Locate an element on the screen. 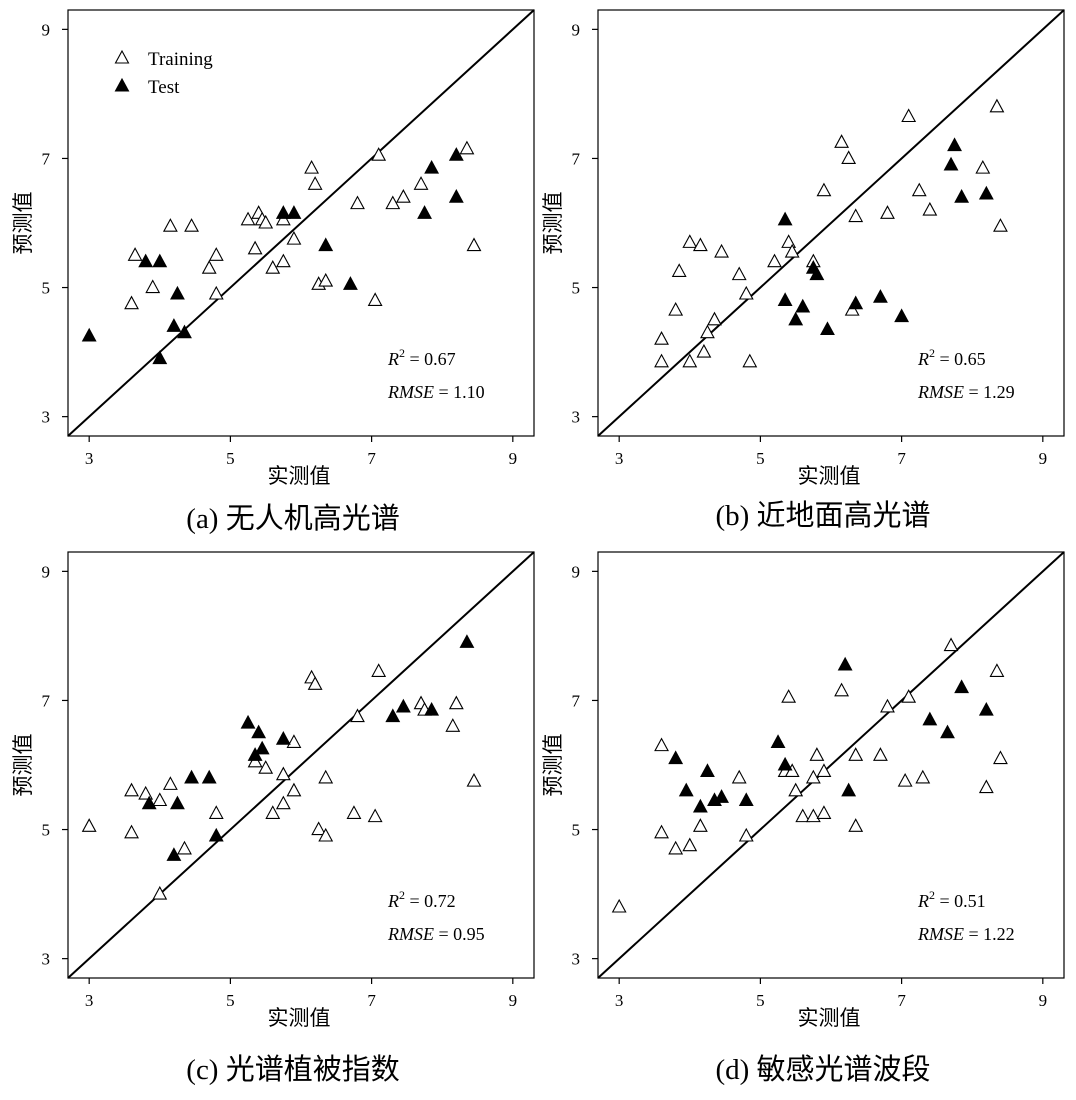 This screenshot has height=1100, width=1076. rmse-statistic: RMSE = 1.29 is located at coordinates (966, 392).